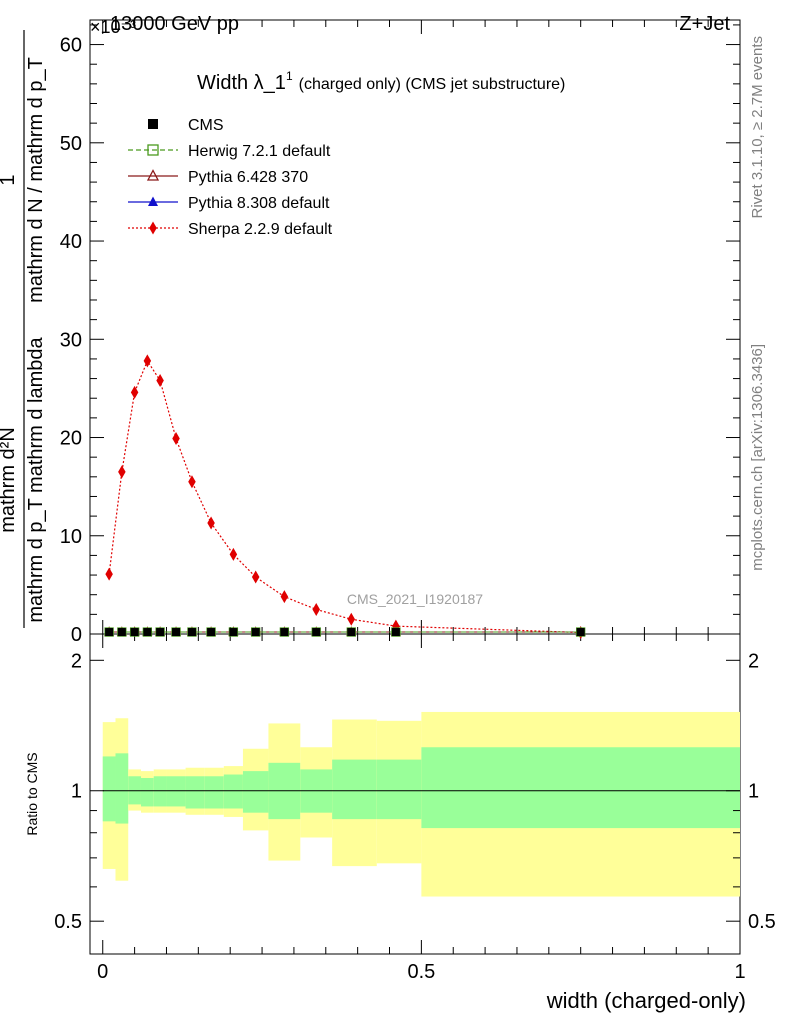 The image size is (786, 1024). Describe the element at coordinates (646, 1000) in the screenshot. I see `x-axis-label: width (charged-only)` at that location.